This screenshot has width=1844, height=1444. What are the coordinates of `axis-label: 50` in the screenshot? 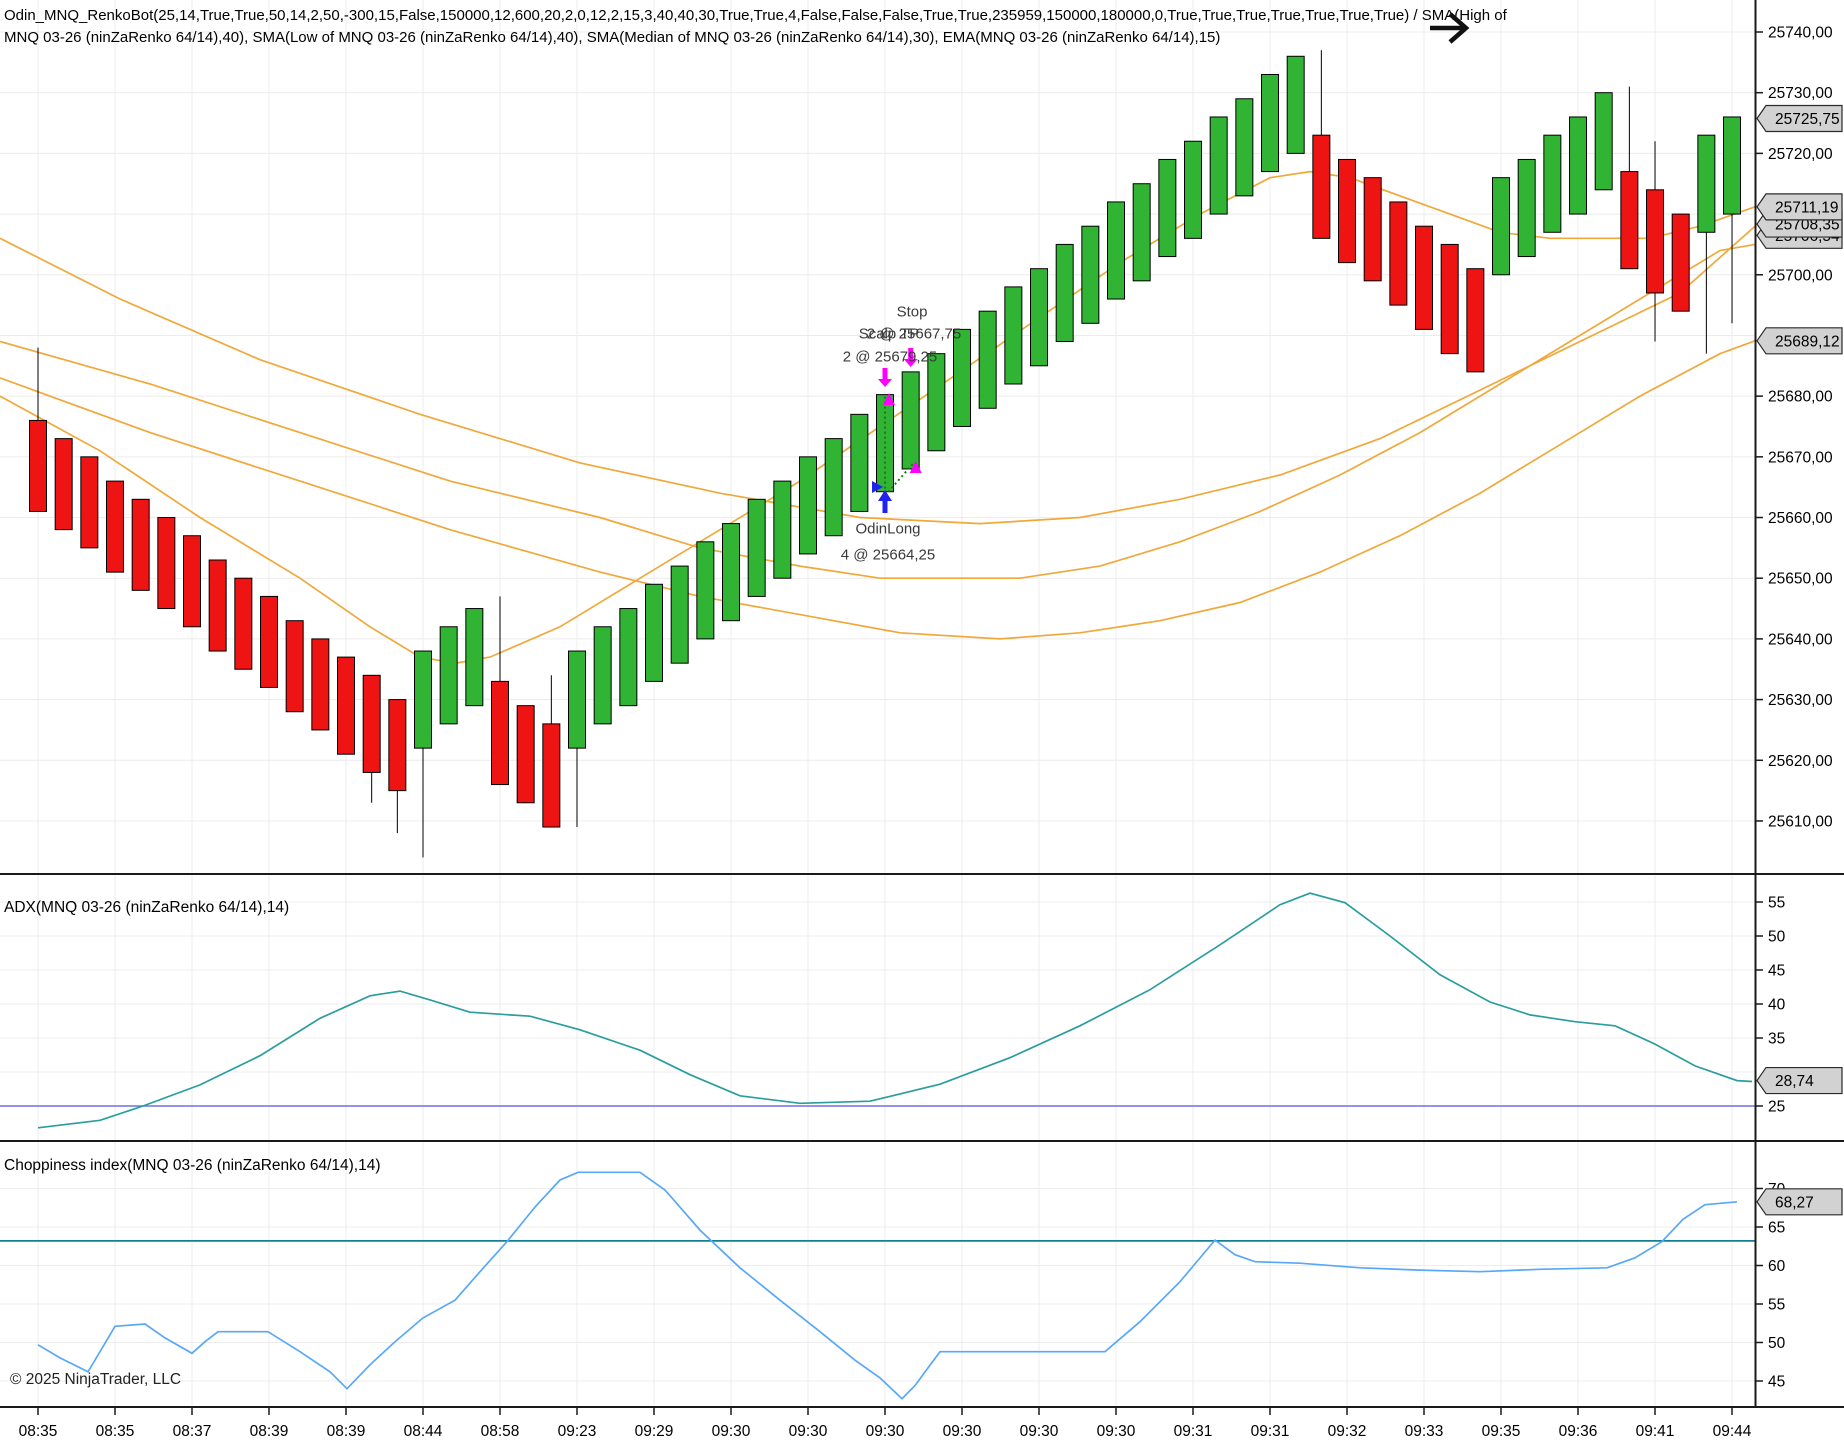 It's located at (1777, 1343).